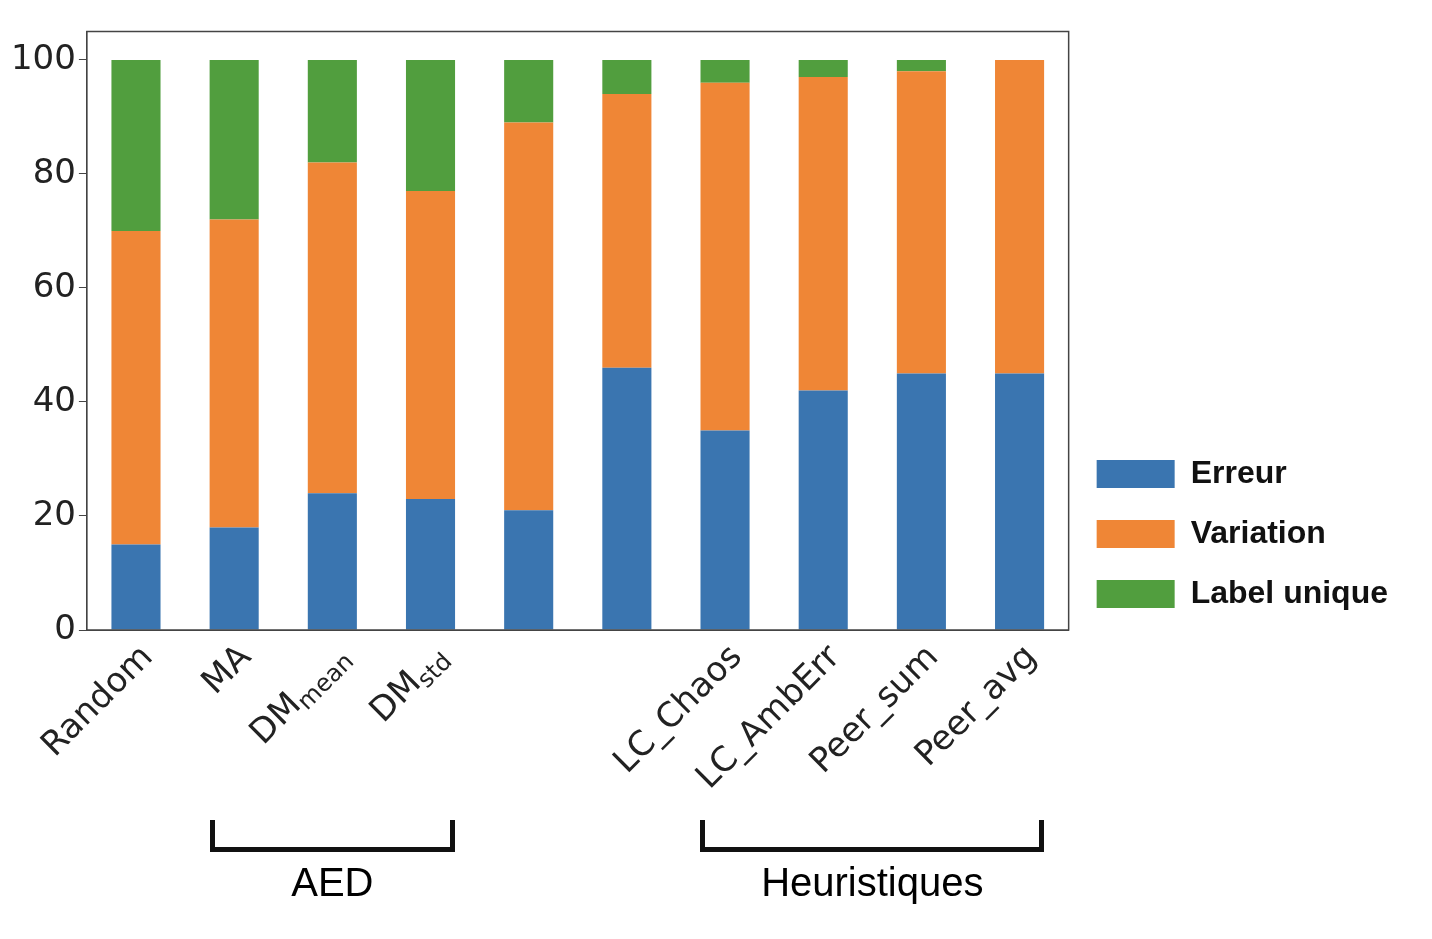 The width and height of the screenshot is (1432, 939). What do you see at coordinates (409, 688) in the screenshot?
I see `x-tick-label: DMstd` at bounding box center [409, 688].